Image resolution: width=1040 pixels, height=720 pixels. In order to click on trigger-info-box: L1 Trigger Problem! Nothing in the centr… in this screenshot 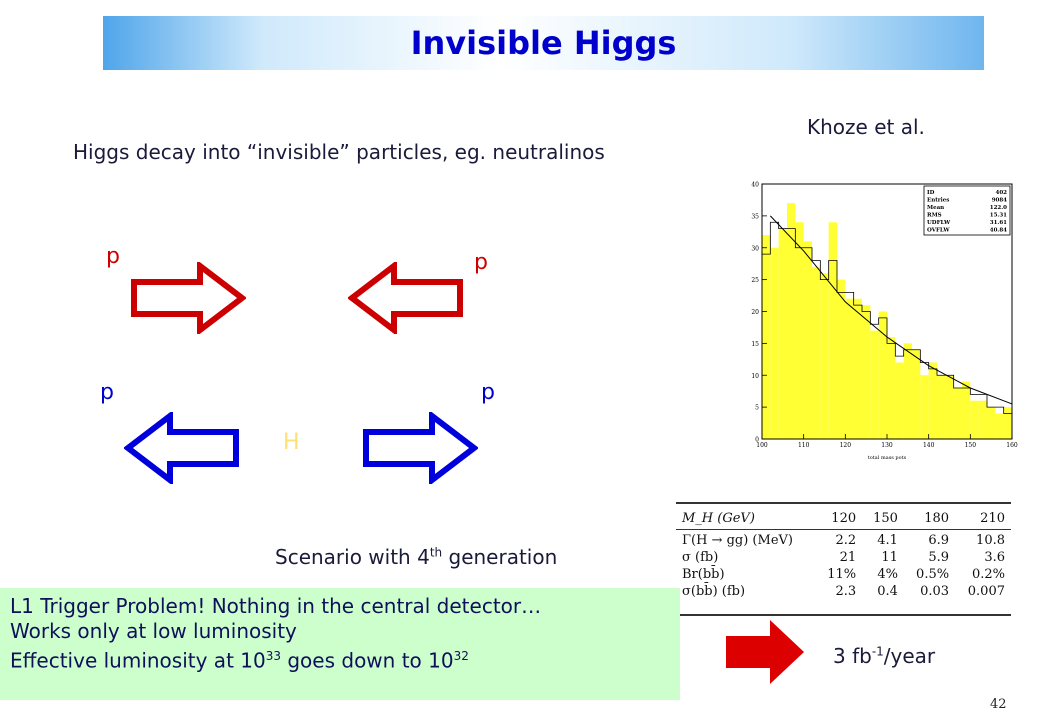, I will do `click(340, 644)`.